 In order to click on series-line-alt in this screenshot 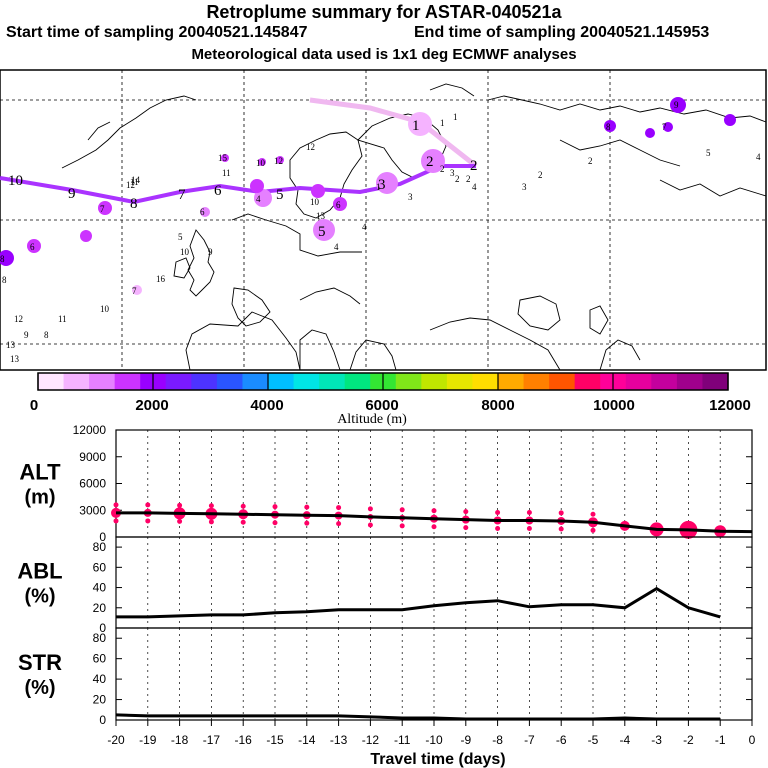, I will do `click(434, 522)`.